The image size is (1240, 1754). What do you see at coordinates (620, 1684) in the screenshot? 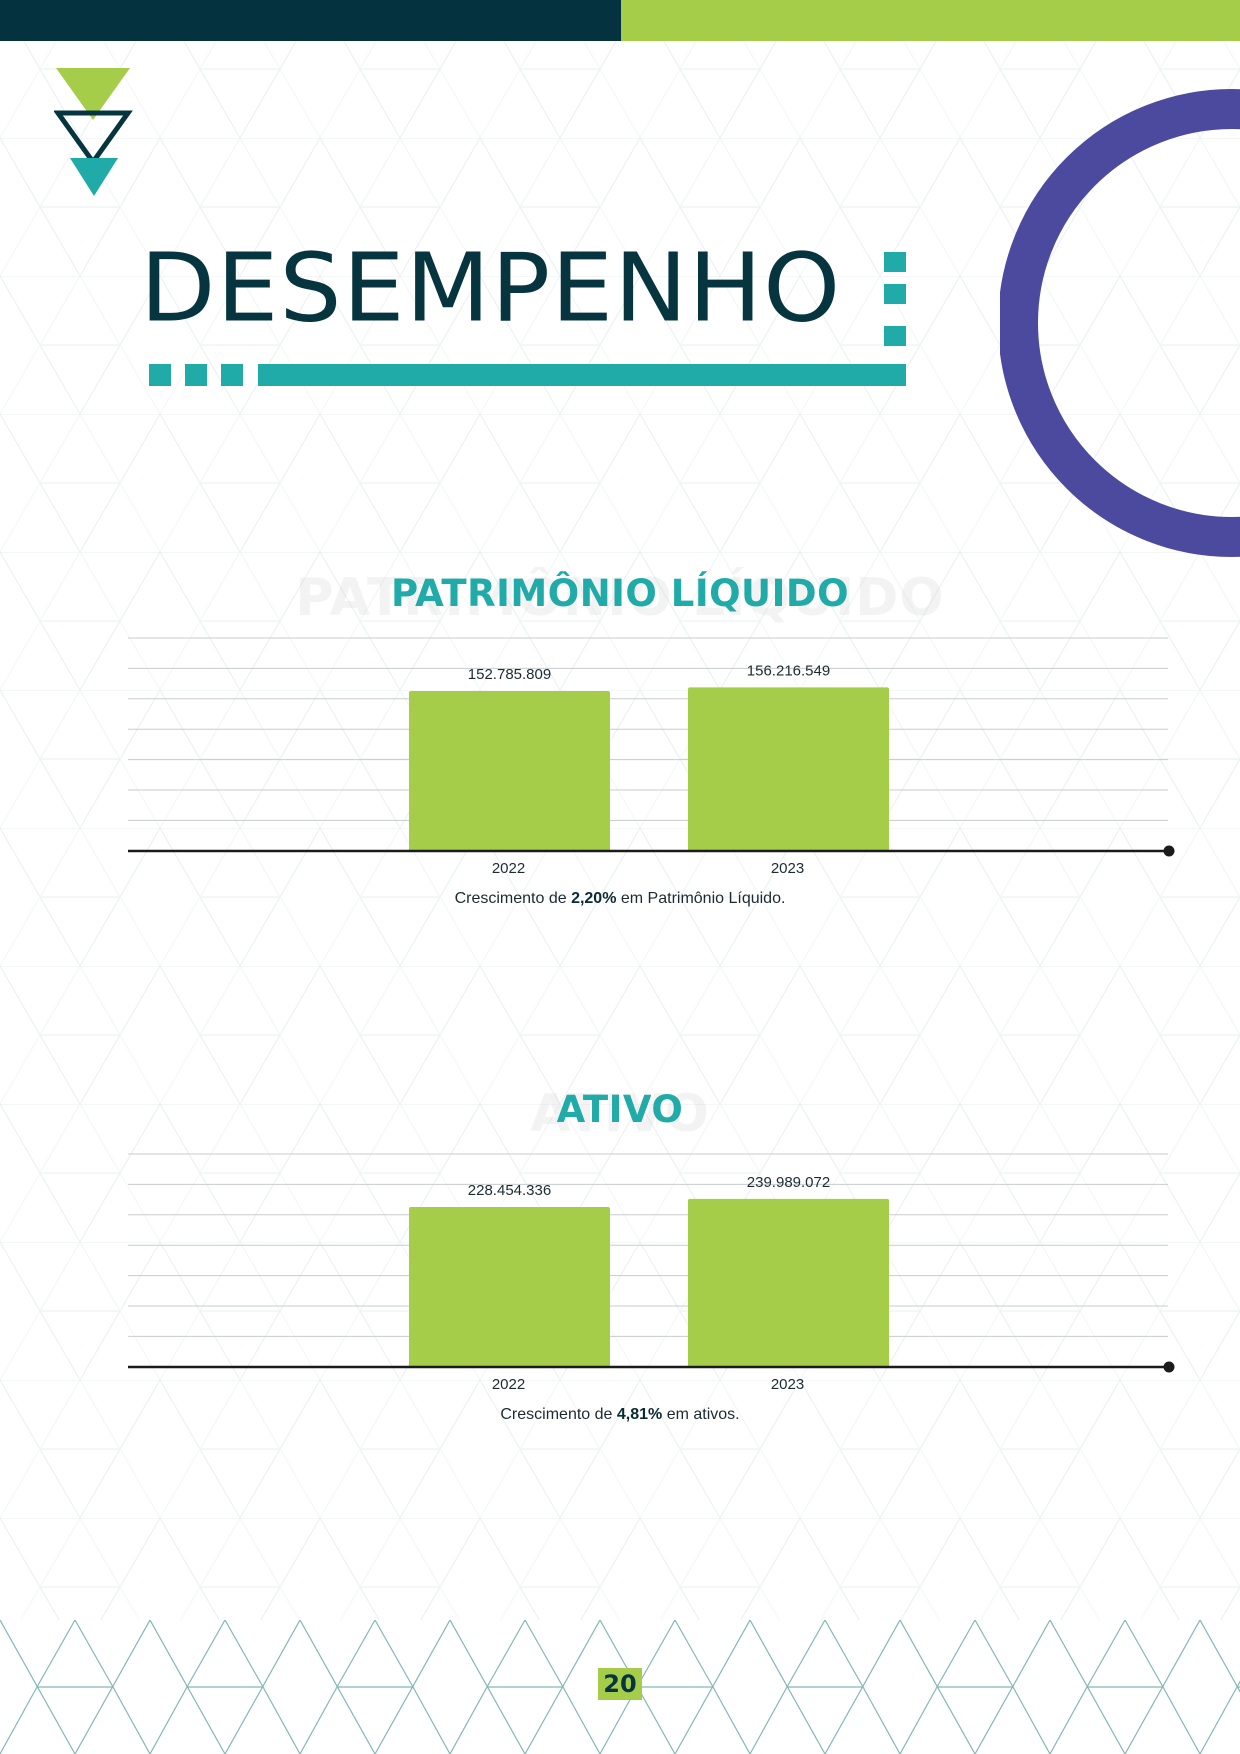
I see `page-number: 20` at bounding box center [620, 1684].